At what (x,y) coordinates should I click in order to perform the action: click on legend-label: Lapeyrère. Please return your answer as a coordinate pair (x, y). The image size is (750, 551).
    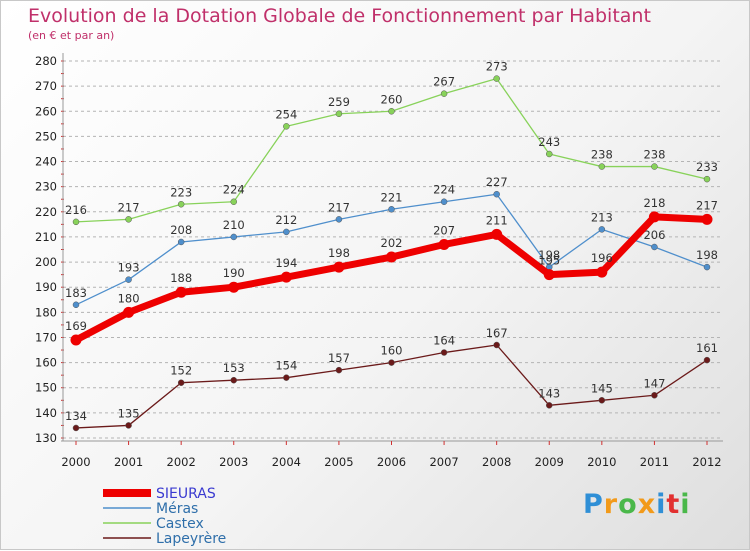
    Looking at the image, I should click on (191, 539).